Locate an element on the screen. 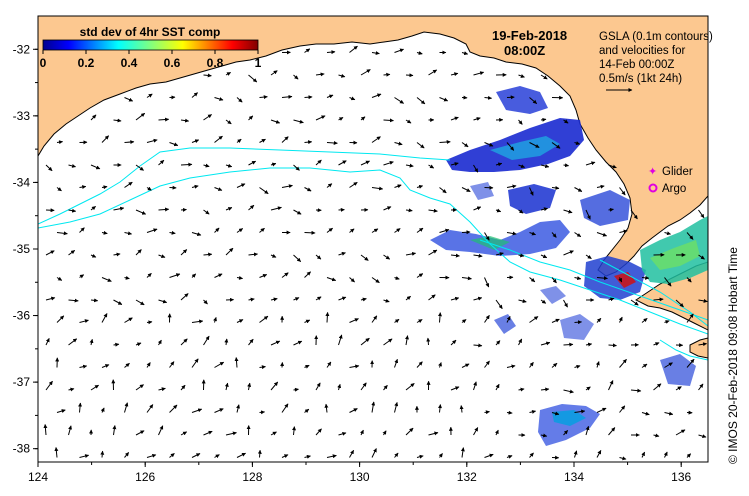 The image size is (749, 496). lon-axis: 124 126 128 130 132 134 136 is located at coordinates (360, 473).